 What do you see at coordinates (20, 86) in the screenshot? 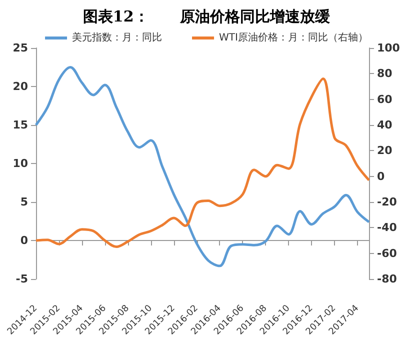
I see `y-tick-label: 20` at bounding box center [20, 86].